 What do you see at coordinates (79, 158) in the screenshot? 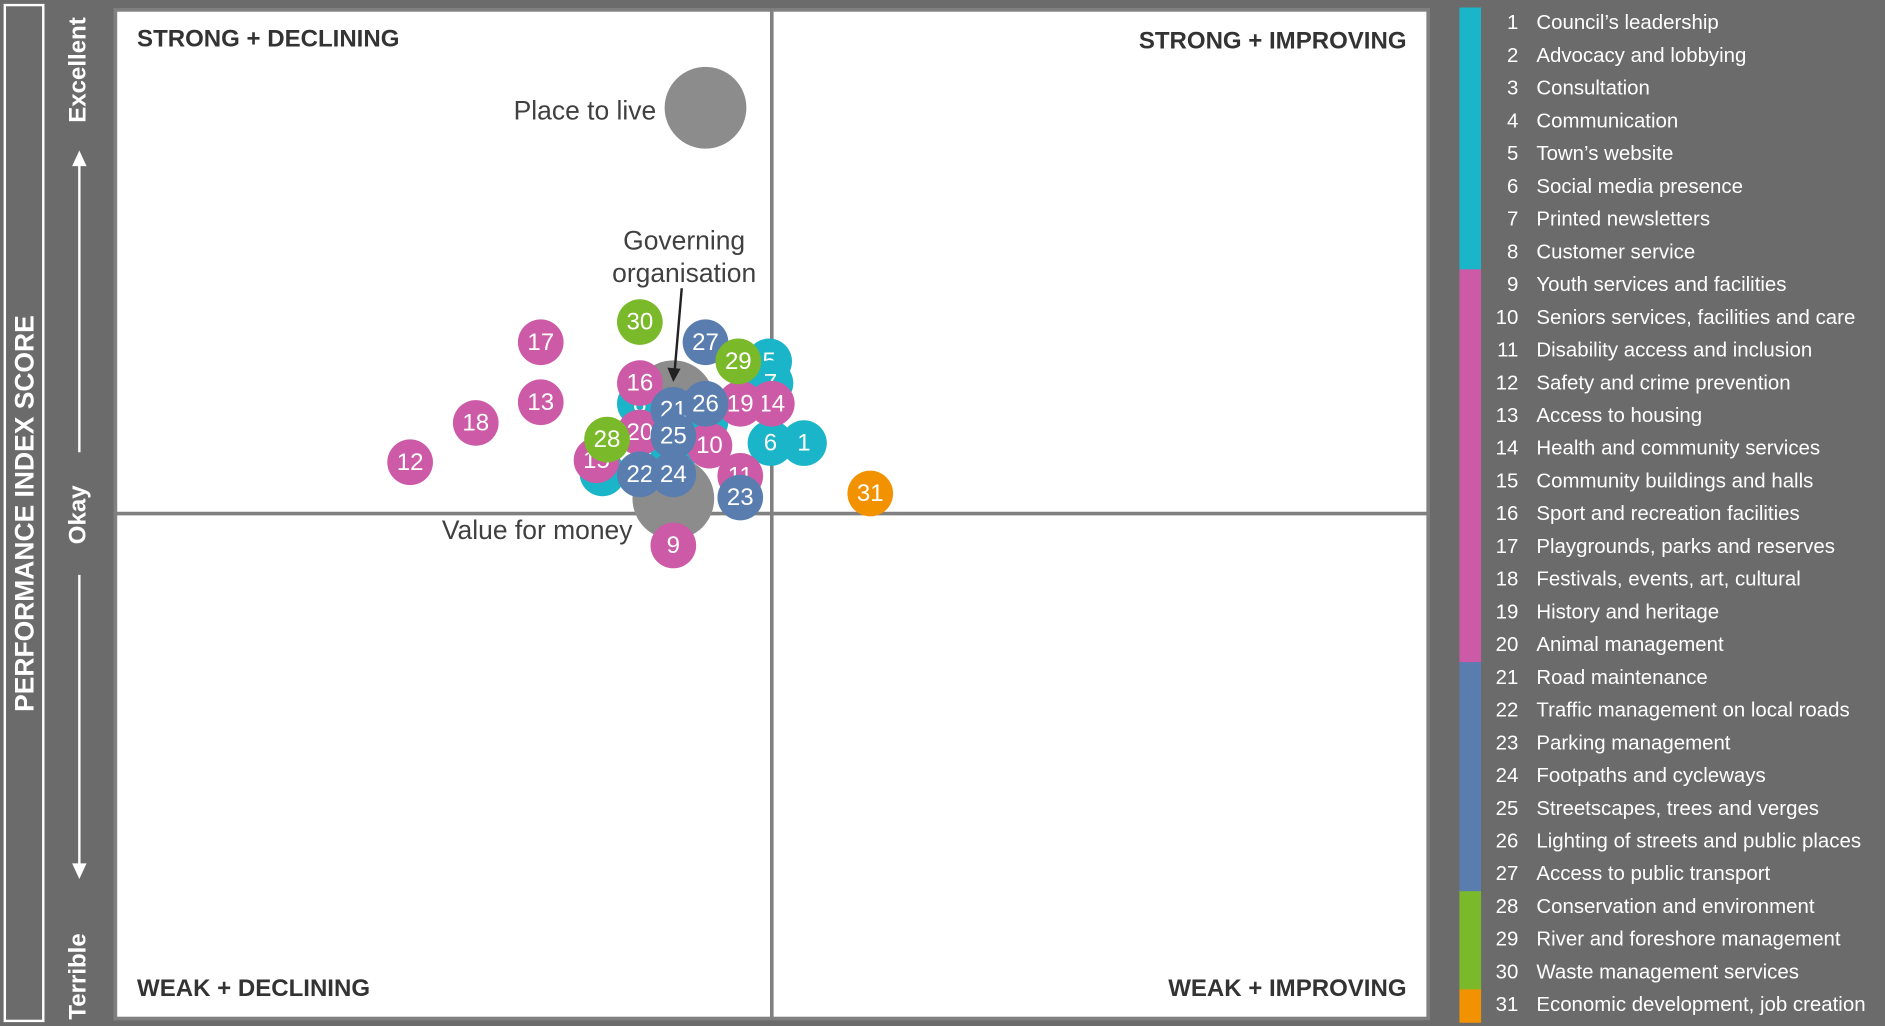
I see `arrow-head` at bounding box center [79, 158].